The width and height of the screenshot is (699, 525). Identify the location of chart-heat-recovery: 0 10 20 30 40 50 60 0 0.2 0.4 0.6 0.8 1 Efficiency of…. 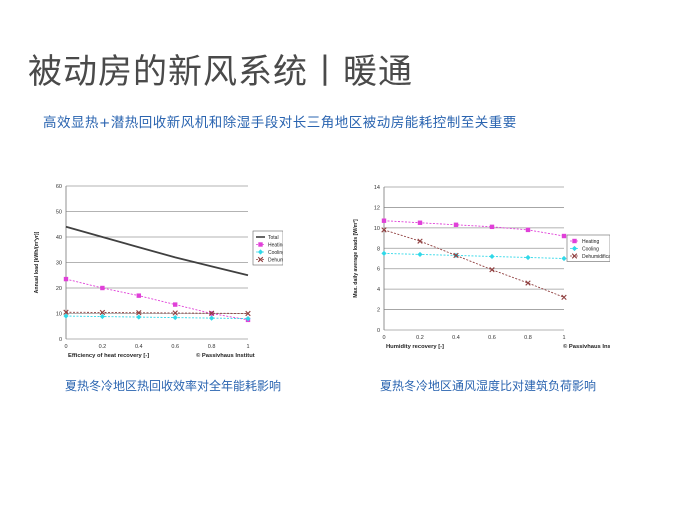
(158, 271).